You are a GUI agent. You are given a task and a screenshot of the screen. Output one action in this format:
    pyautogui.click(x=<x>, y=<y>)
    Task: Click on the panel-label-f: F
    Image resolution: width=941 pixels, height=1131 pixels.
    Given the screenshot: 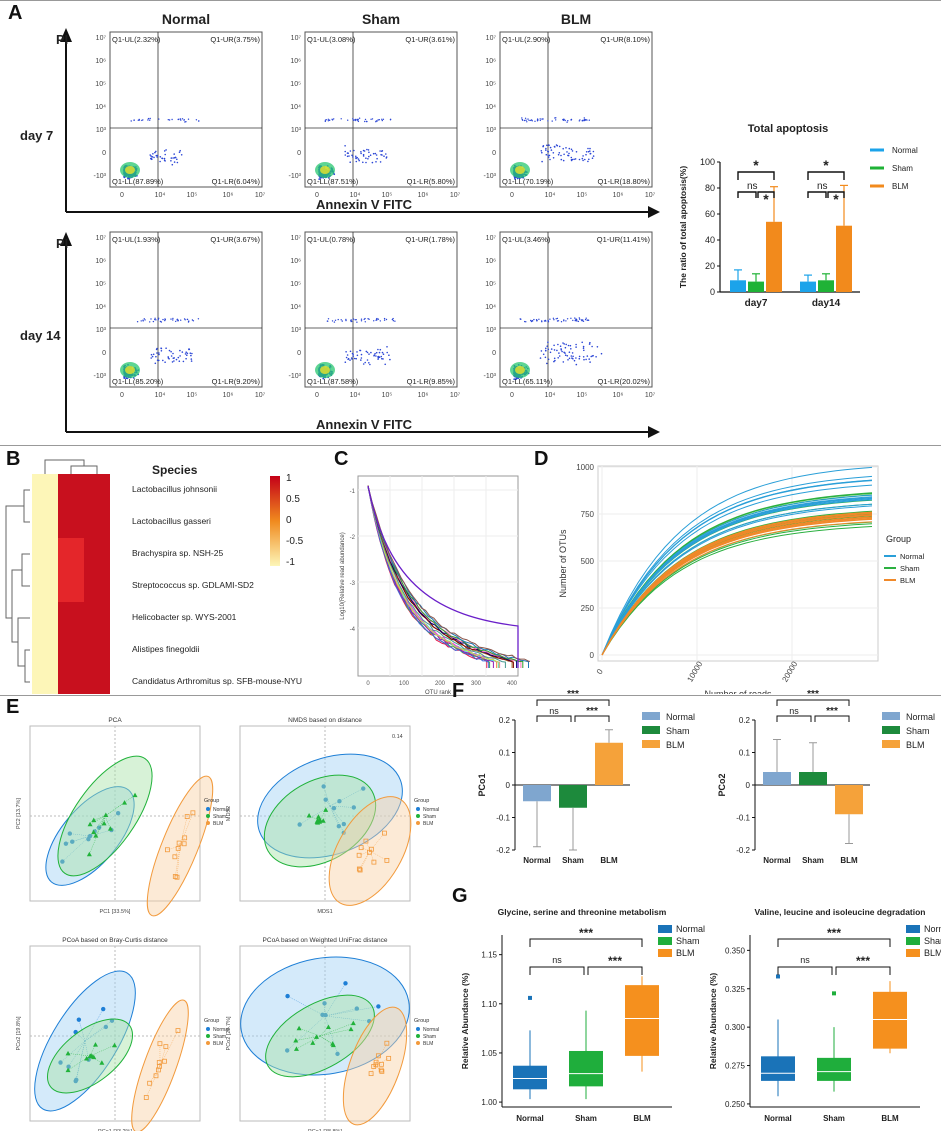 What is the action you would take?
    pyautogui.click(x=458, y=691)
    